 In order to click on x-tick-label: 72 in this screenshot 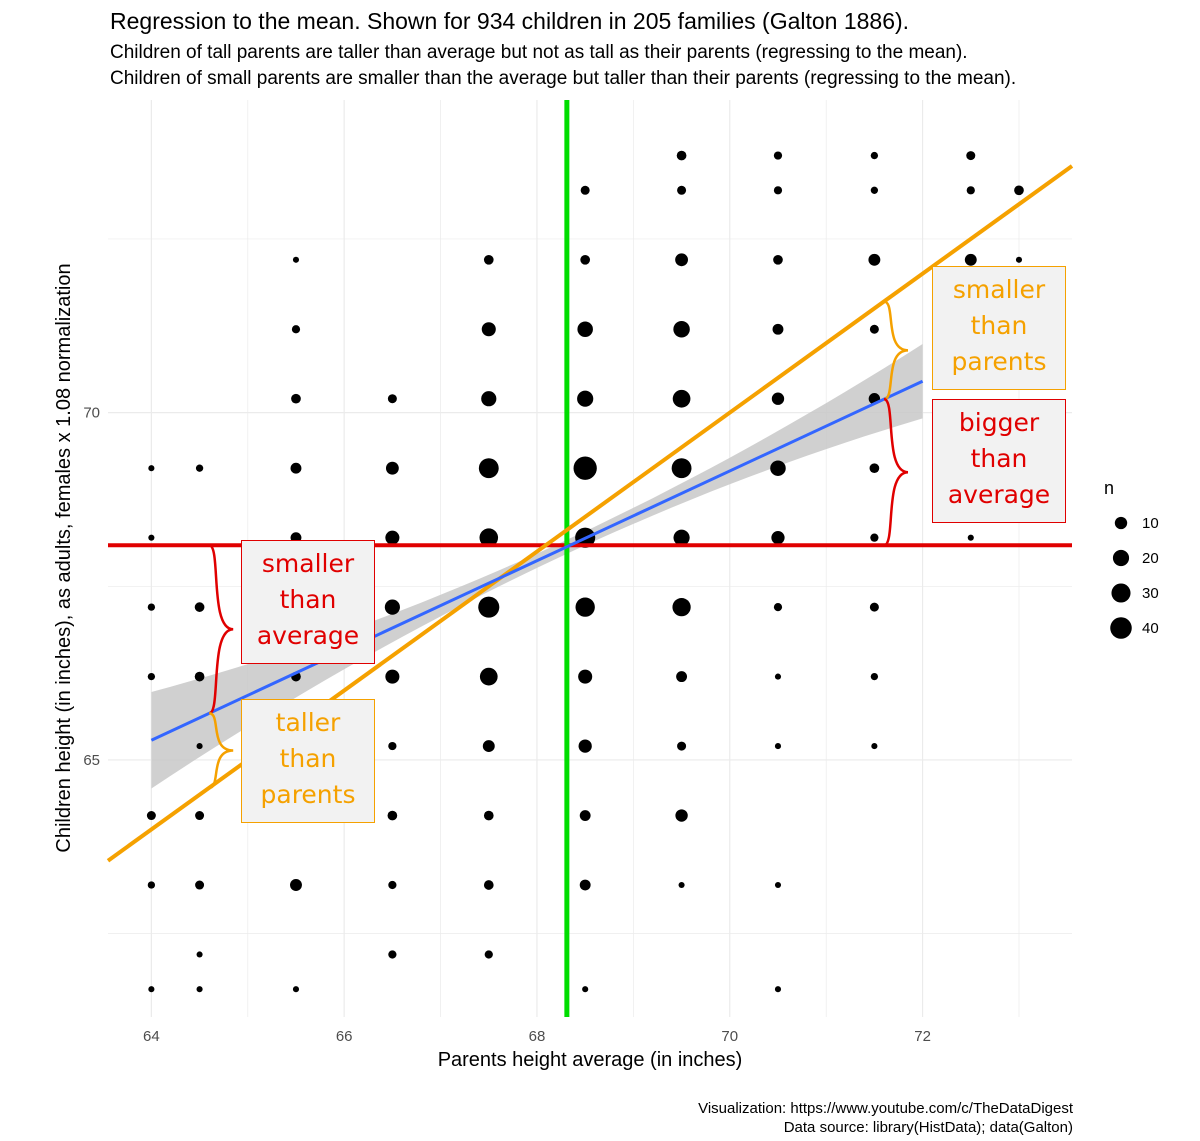, I will do `click(922, 1036)`.